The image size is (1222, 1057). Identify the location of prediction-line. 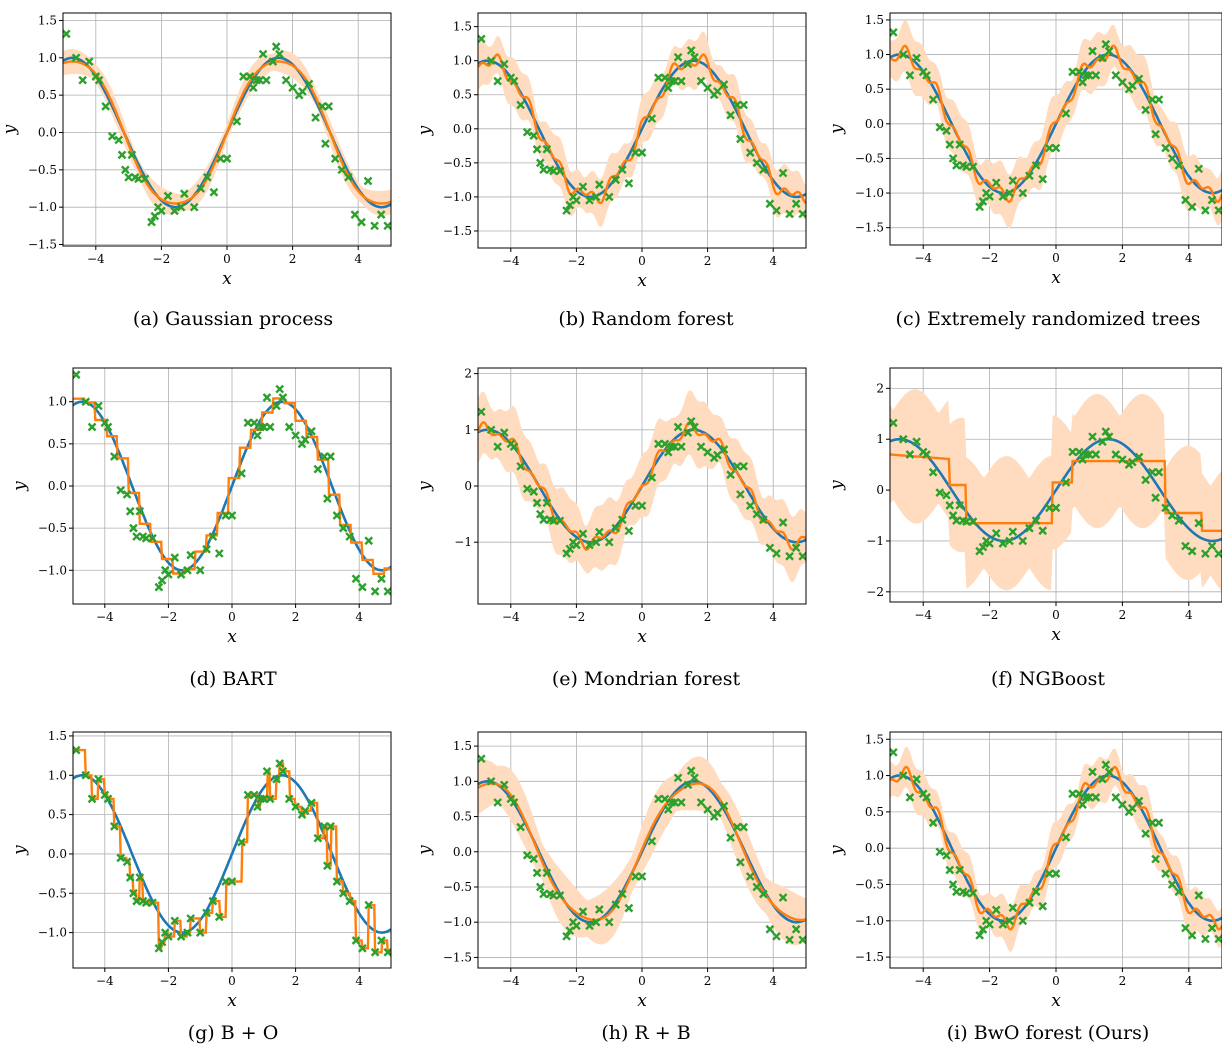
(227, 132).